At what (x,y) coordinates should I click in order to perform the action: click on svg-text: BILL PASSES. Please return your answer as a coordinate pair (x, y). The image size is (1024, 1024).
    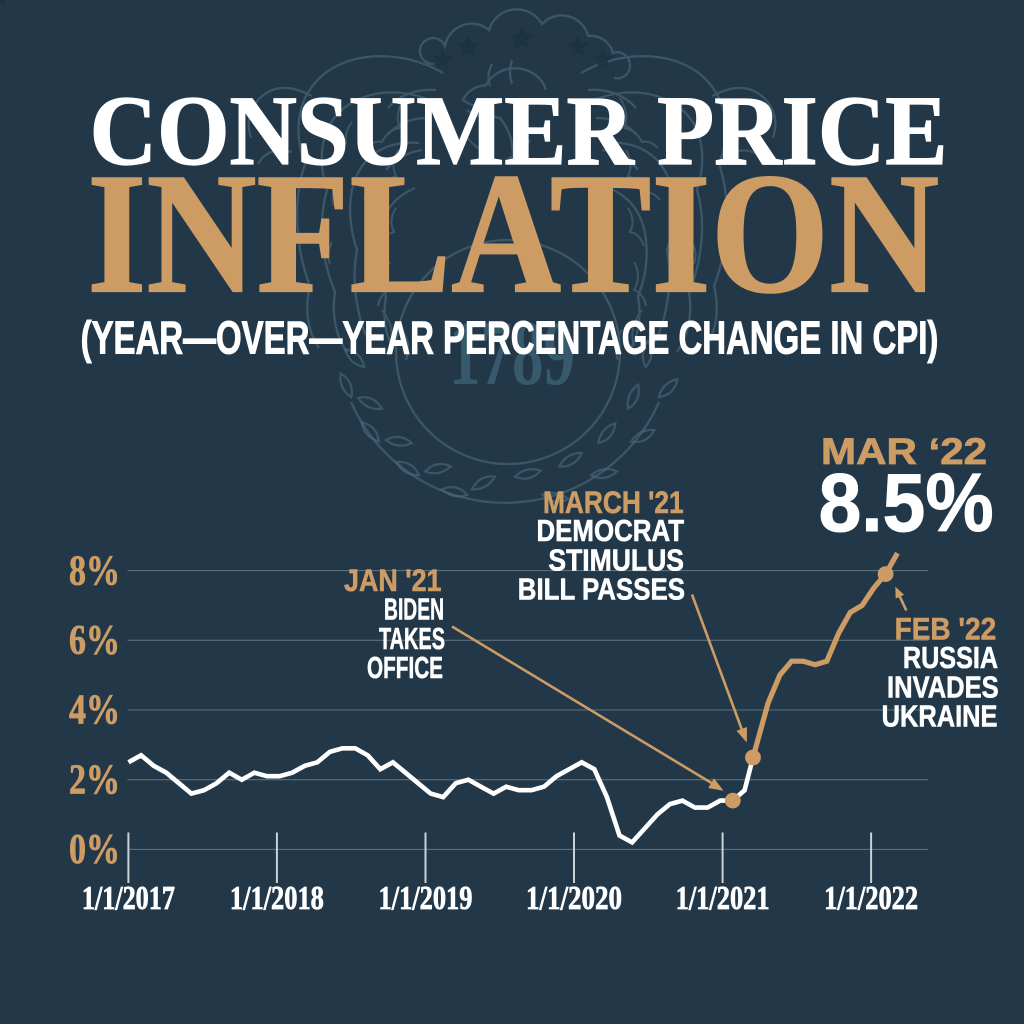
    Looking at the image, I should click on (601, 589).